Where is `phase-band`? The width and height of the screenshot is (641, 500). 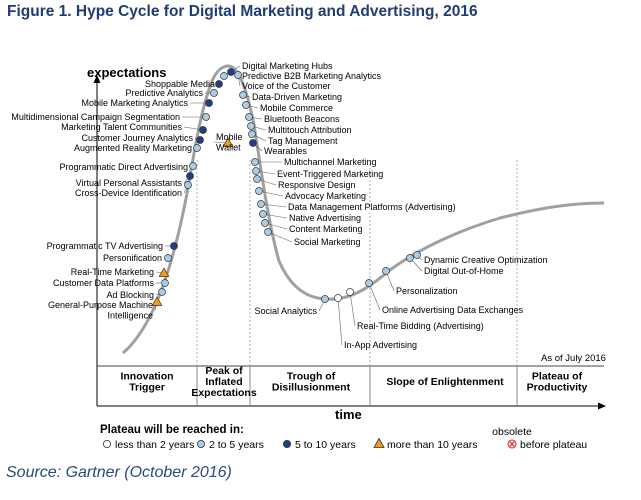 phase-band is located at coordinates (350, 385).